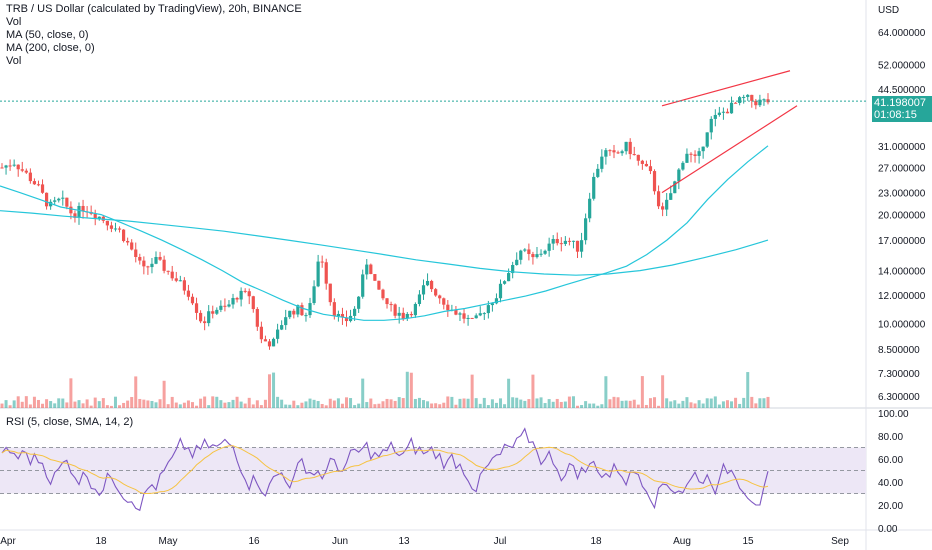 Image resolution: width=932 pixels, height=550 pixels. Describe the element at coordinates (888, 529) in the screenshot. I see `rsi-tick-label: 0.00` at that location.